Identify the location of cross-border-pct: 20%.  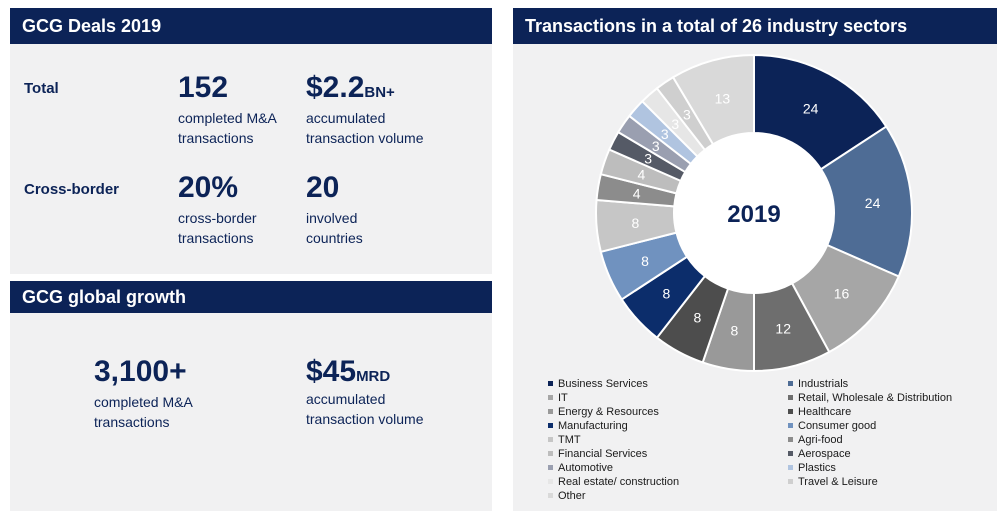
(208, 187).